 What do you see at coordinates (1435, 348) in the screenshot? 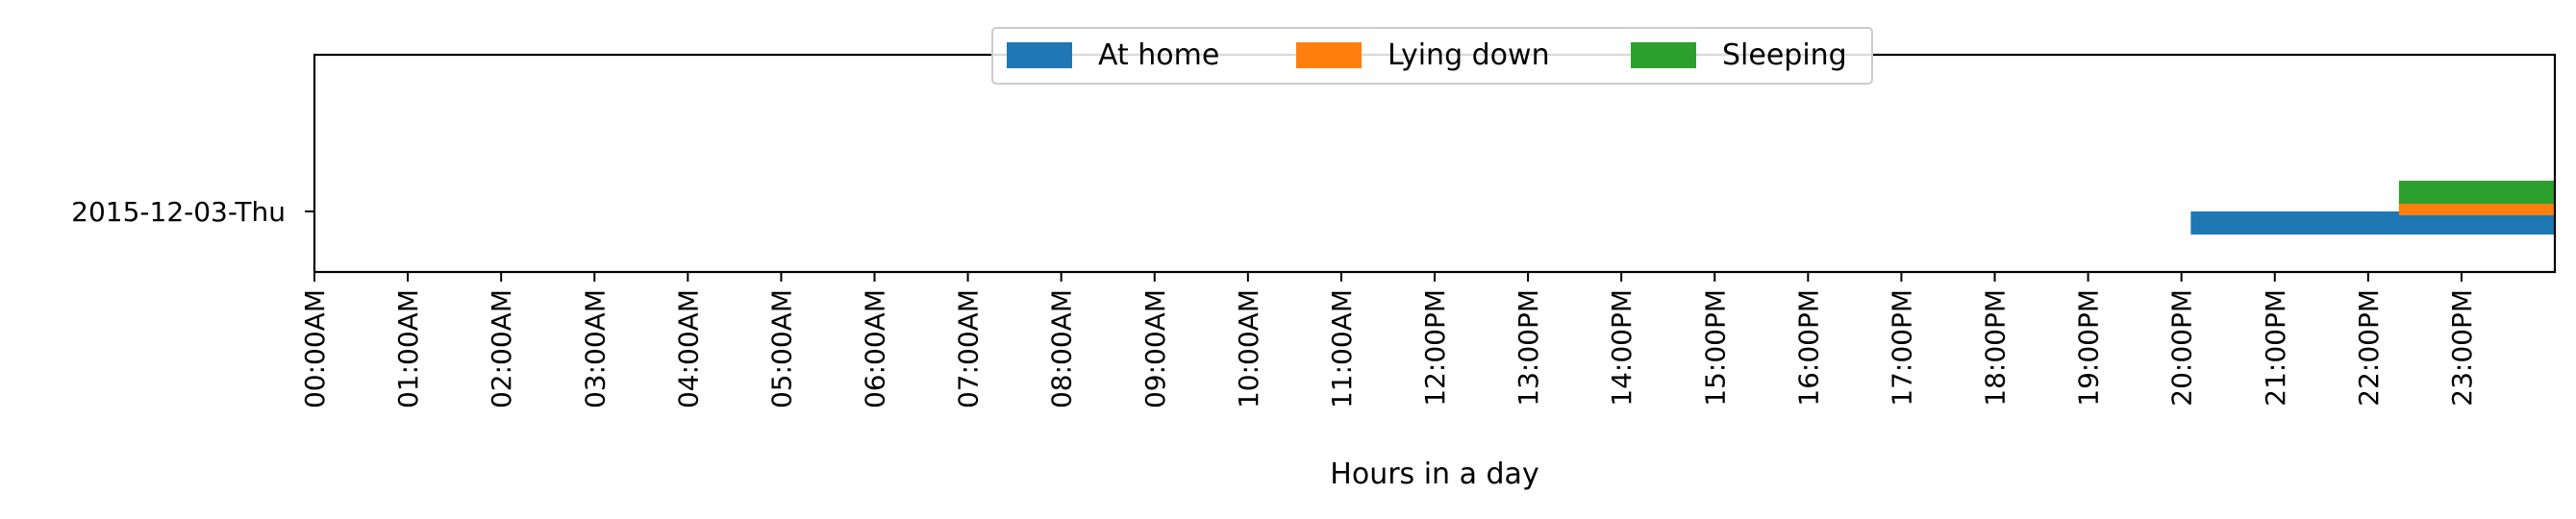
I see `x-tick-label: 12:00PM` at bounding box center [1435, 348].